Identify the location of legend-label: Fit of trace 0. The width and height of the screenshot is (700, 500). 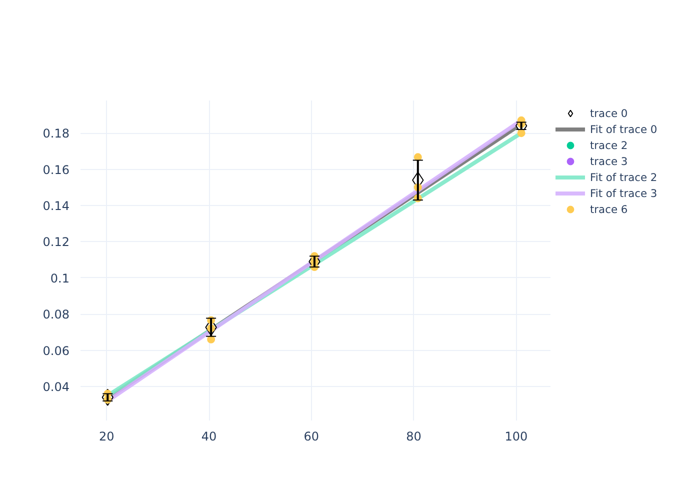
(624, 129).